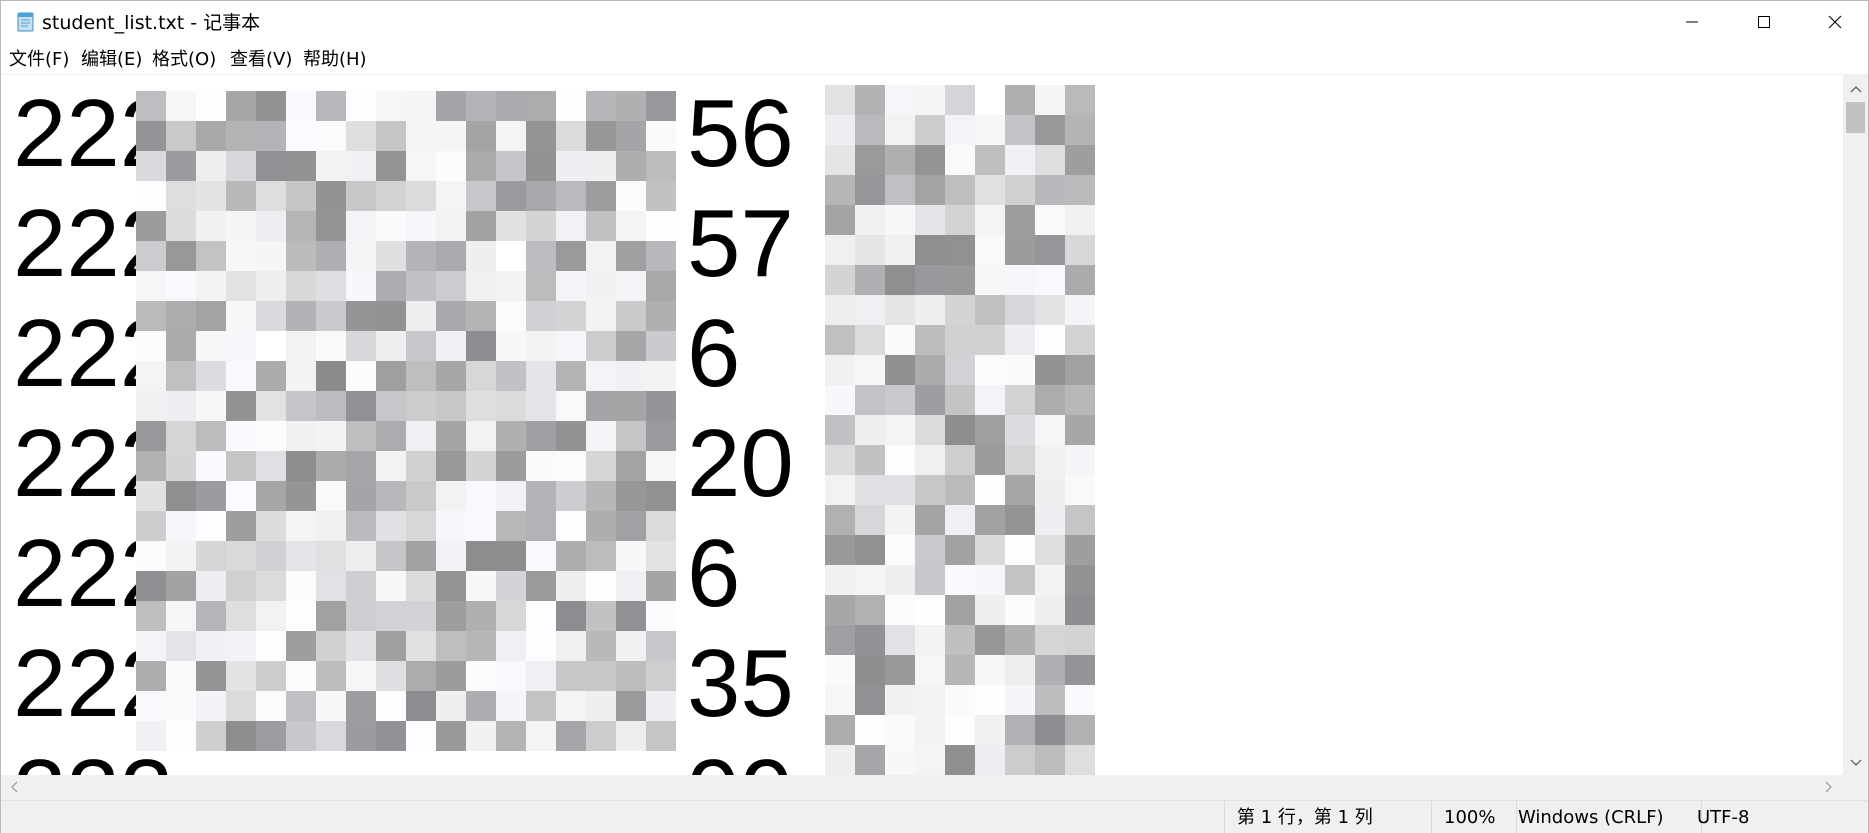  What do you see at coordinates (740, 463) in the screenshot?
I see `text-line-tail: 20` at bounding box center [740, 463].